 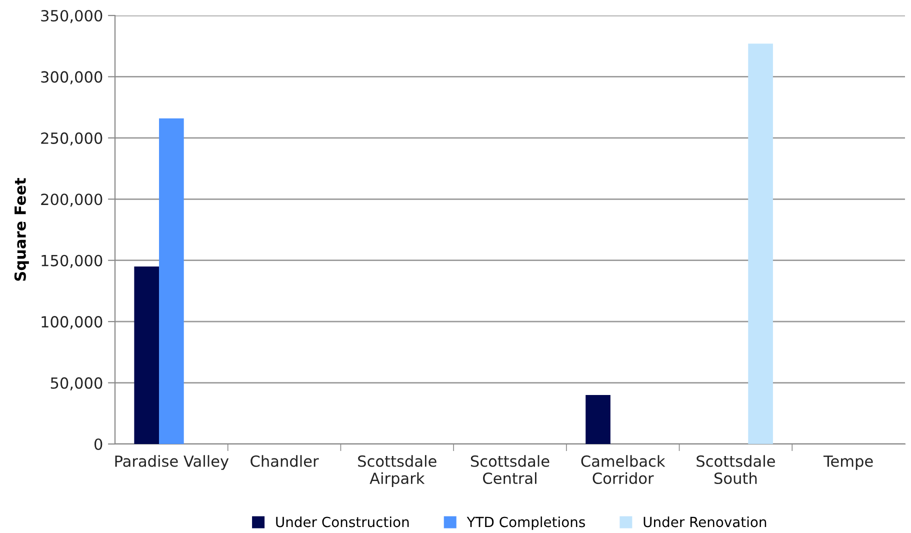 What do you see at coordinates (525, 523) in the screenshot?
I see `legend-label: YTD Completions` at bounding box center [525, 523].